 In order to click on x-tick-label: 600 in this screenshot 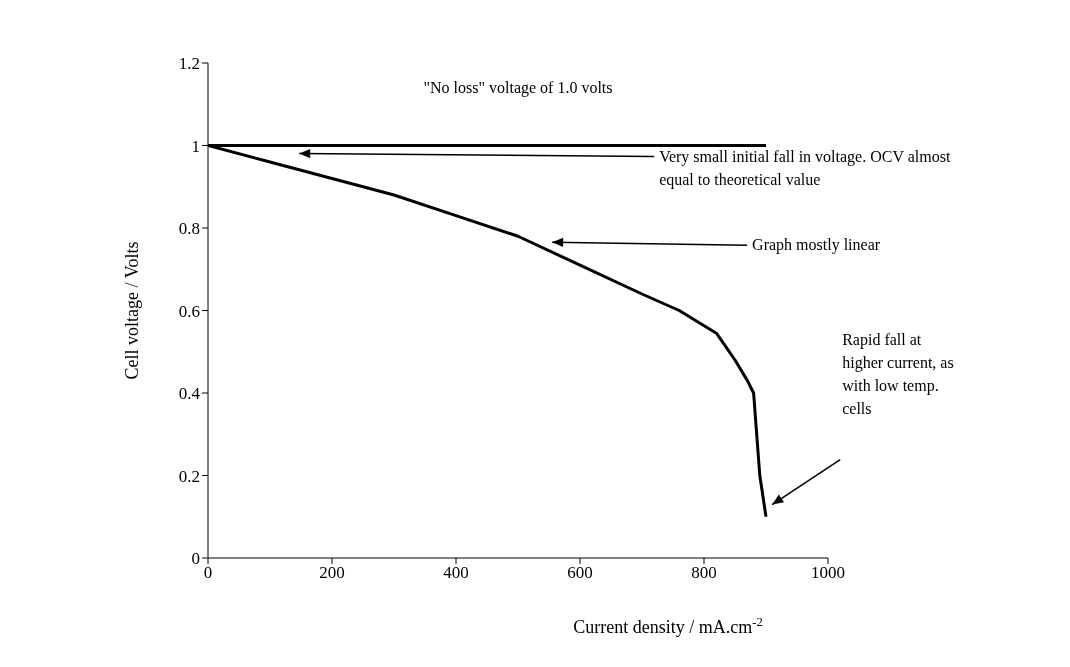, I will do `click(580, 573)`.